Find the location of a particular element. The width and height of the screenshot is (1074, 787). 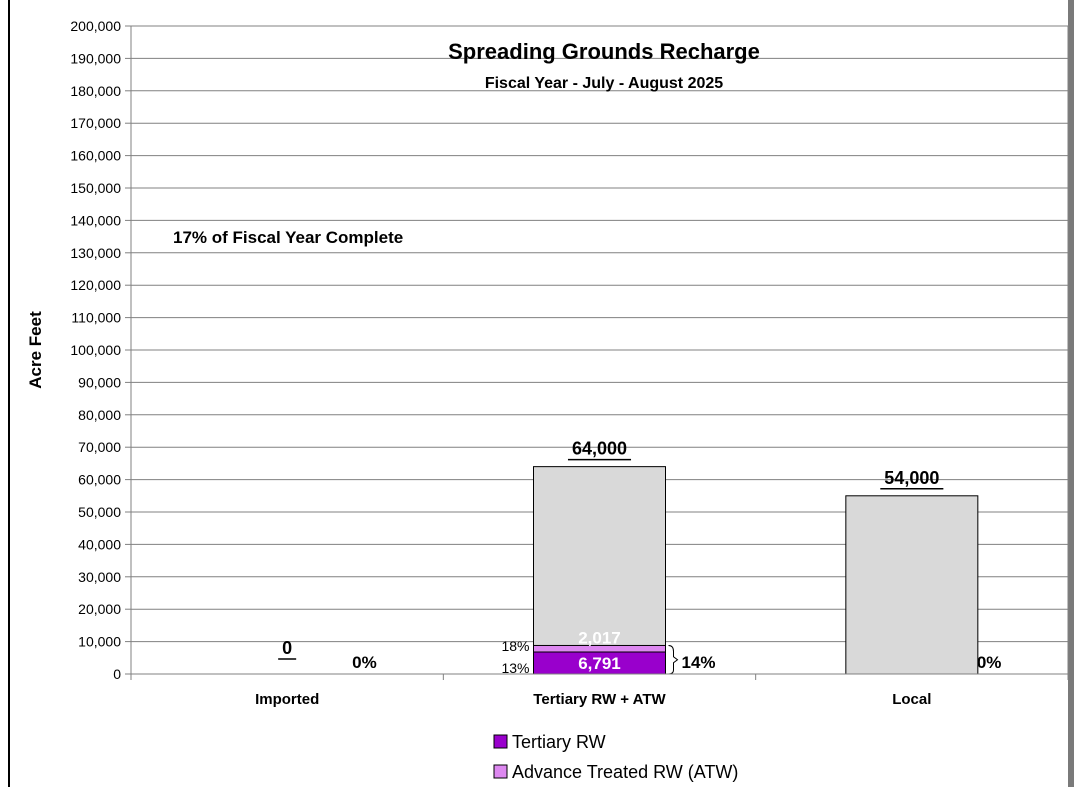

y-tick-label: 40,000 is located at coordinates (99, 544).